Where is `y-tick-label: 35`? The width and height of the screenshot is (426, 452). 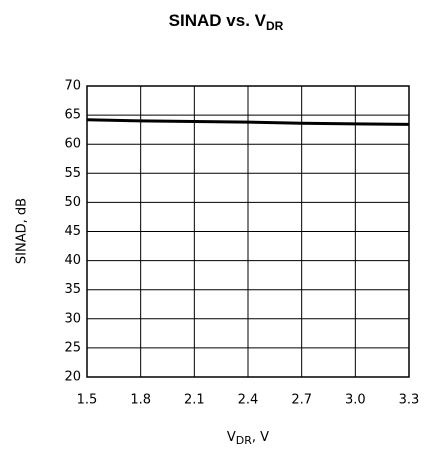 y-tick-label: 35 is located at coordinates (72, 289).